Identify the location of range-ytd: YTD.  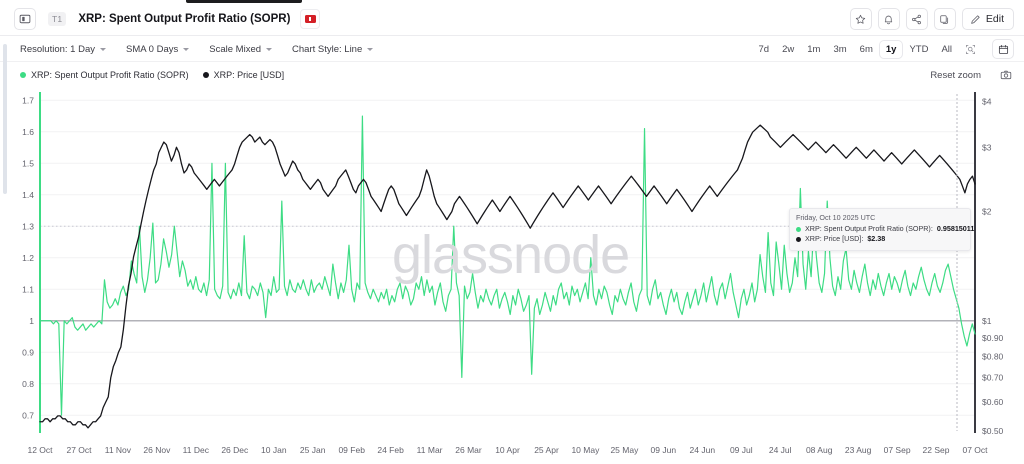
(919, 49).